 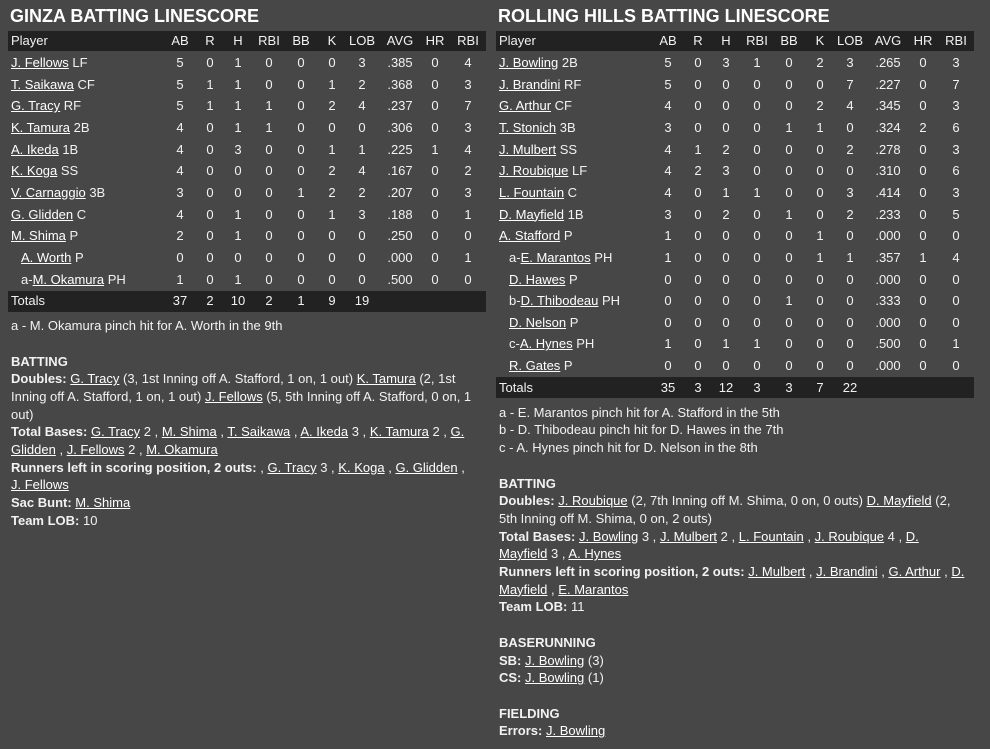 I want to click on player-link: V. Carnaggio, so click(x=48, y=192).